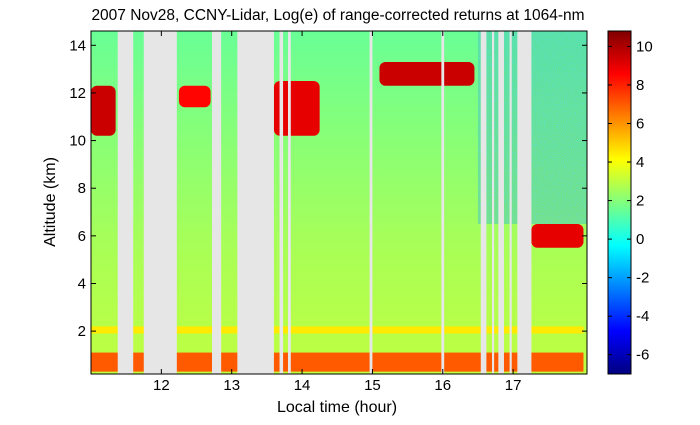 The height and width of the screenshot is (425, 700). What do you see at coordinates (77, 93) in the screenshot?
I see `y-tick-label: 12` at bounding box center [77, 93].